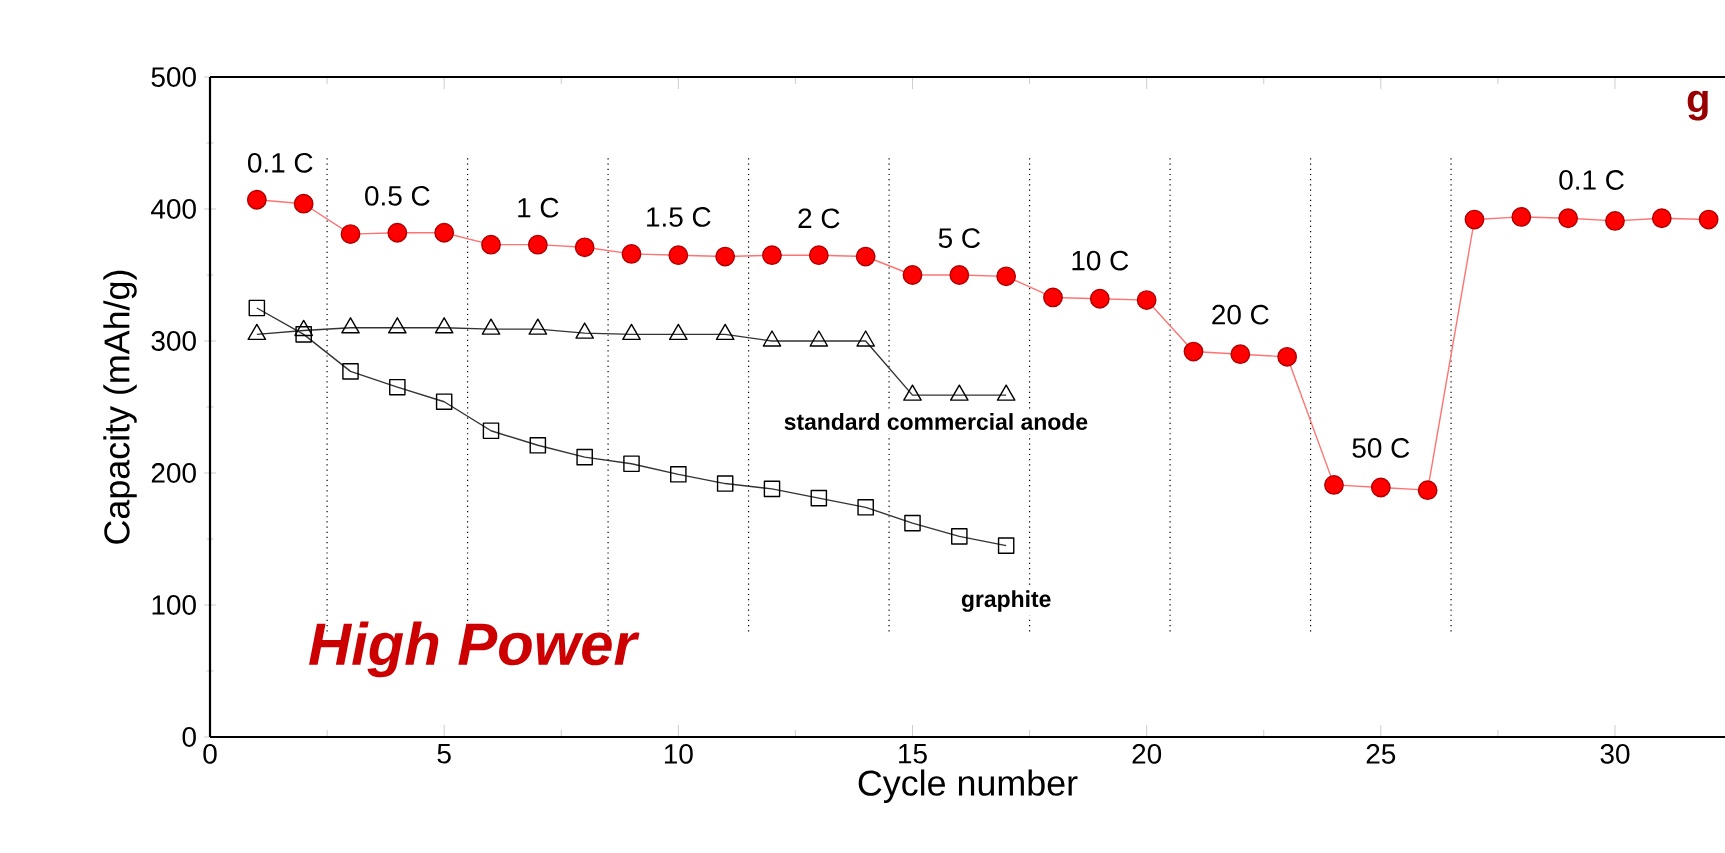 This screenshot has width=1725, height=853. Describe the element at coordinates (120, 407) in the screenshot. I see `y-axis-title: Capacity (mAh/g)` at that location.